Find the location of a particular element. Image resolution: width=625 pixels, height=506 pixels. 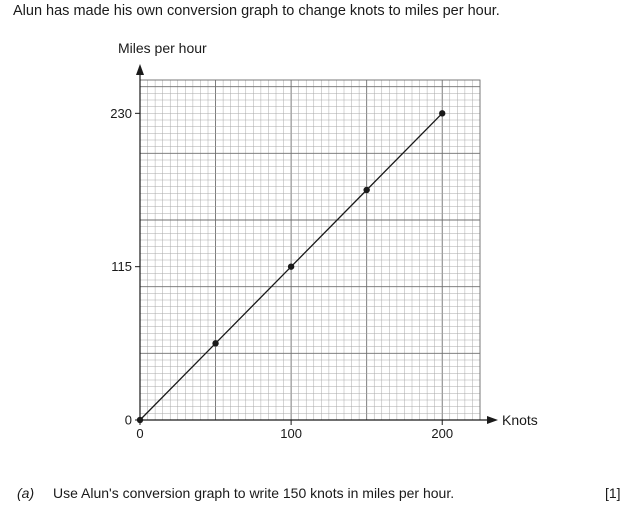

x-axis-label: Knots is located at coordinates (520, 420).